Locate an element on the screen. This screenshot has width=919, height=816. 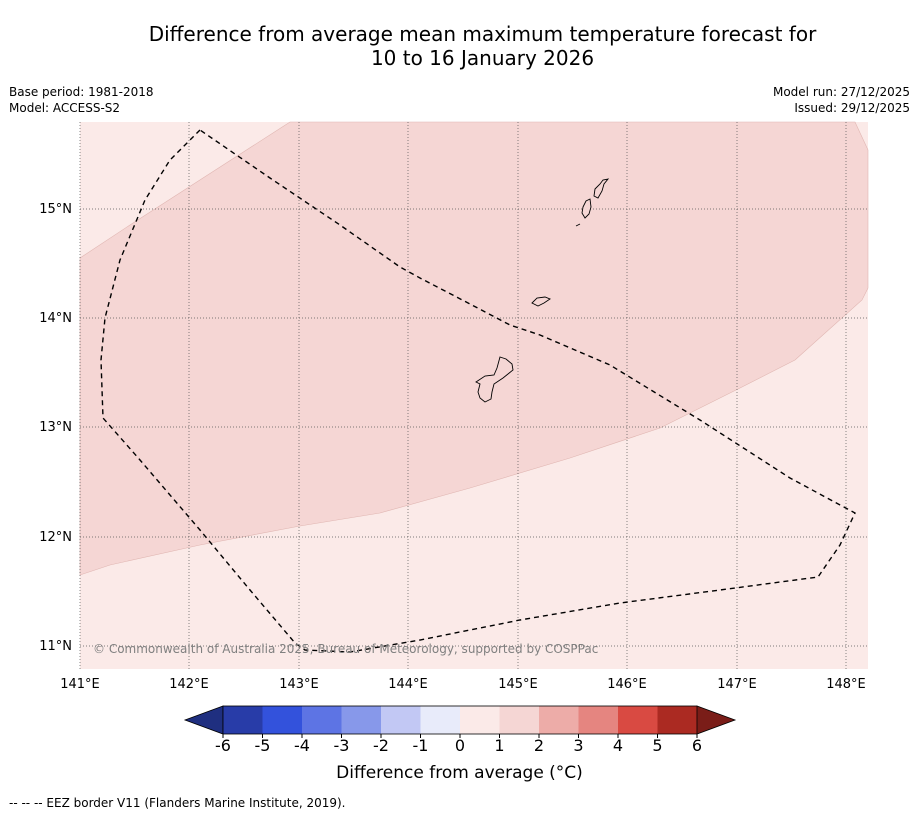
island-saipan is located at coordinates (601, 188).